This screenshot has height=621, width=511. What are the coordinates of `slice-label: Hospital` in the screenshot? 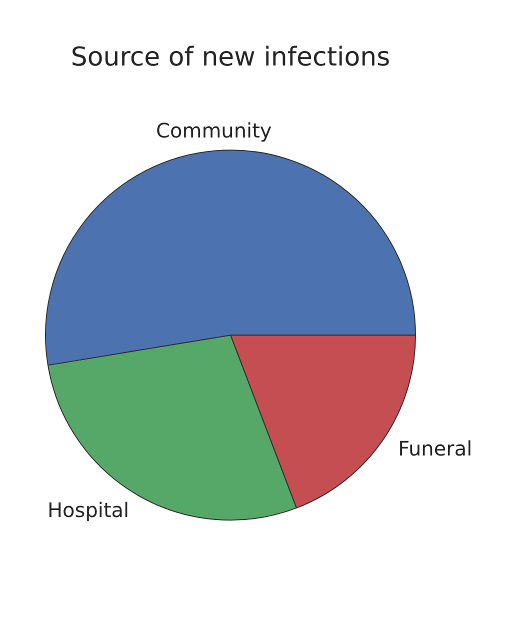 It's located at (89, 510).